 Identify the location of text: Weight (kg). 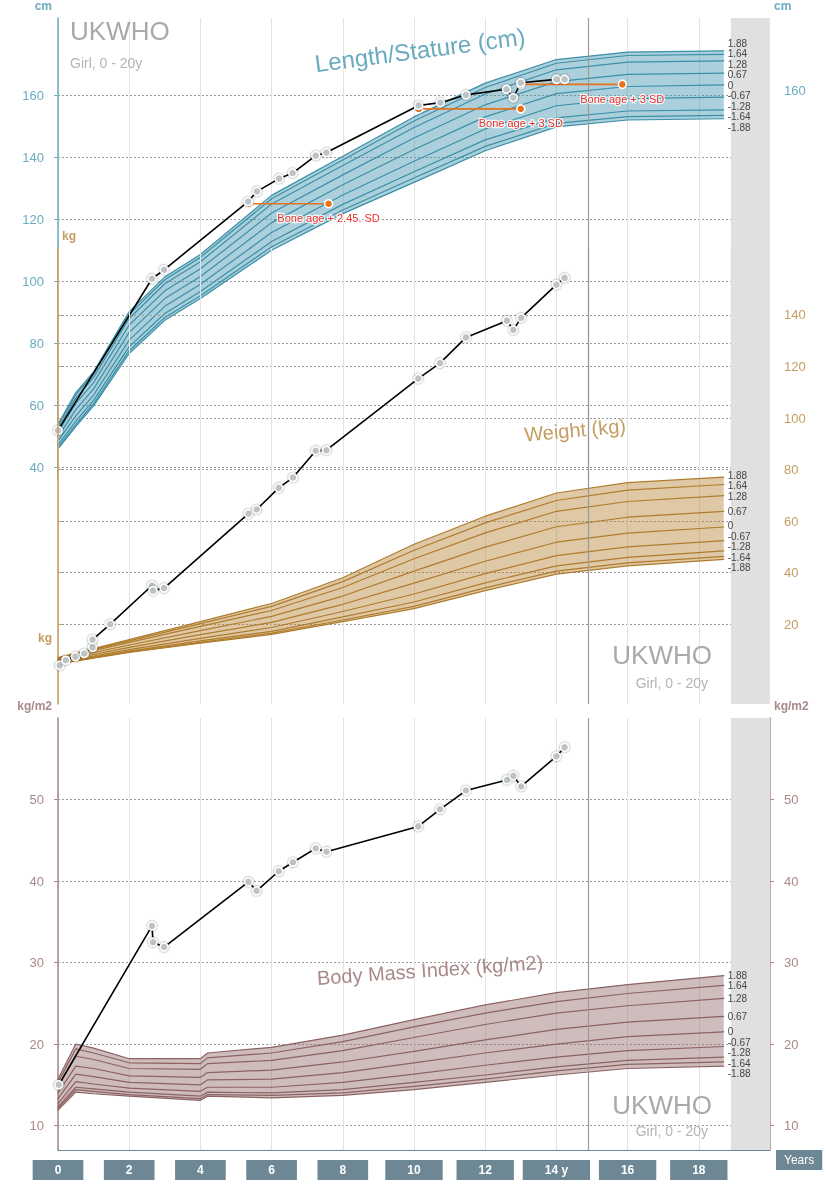
(575, 430).